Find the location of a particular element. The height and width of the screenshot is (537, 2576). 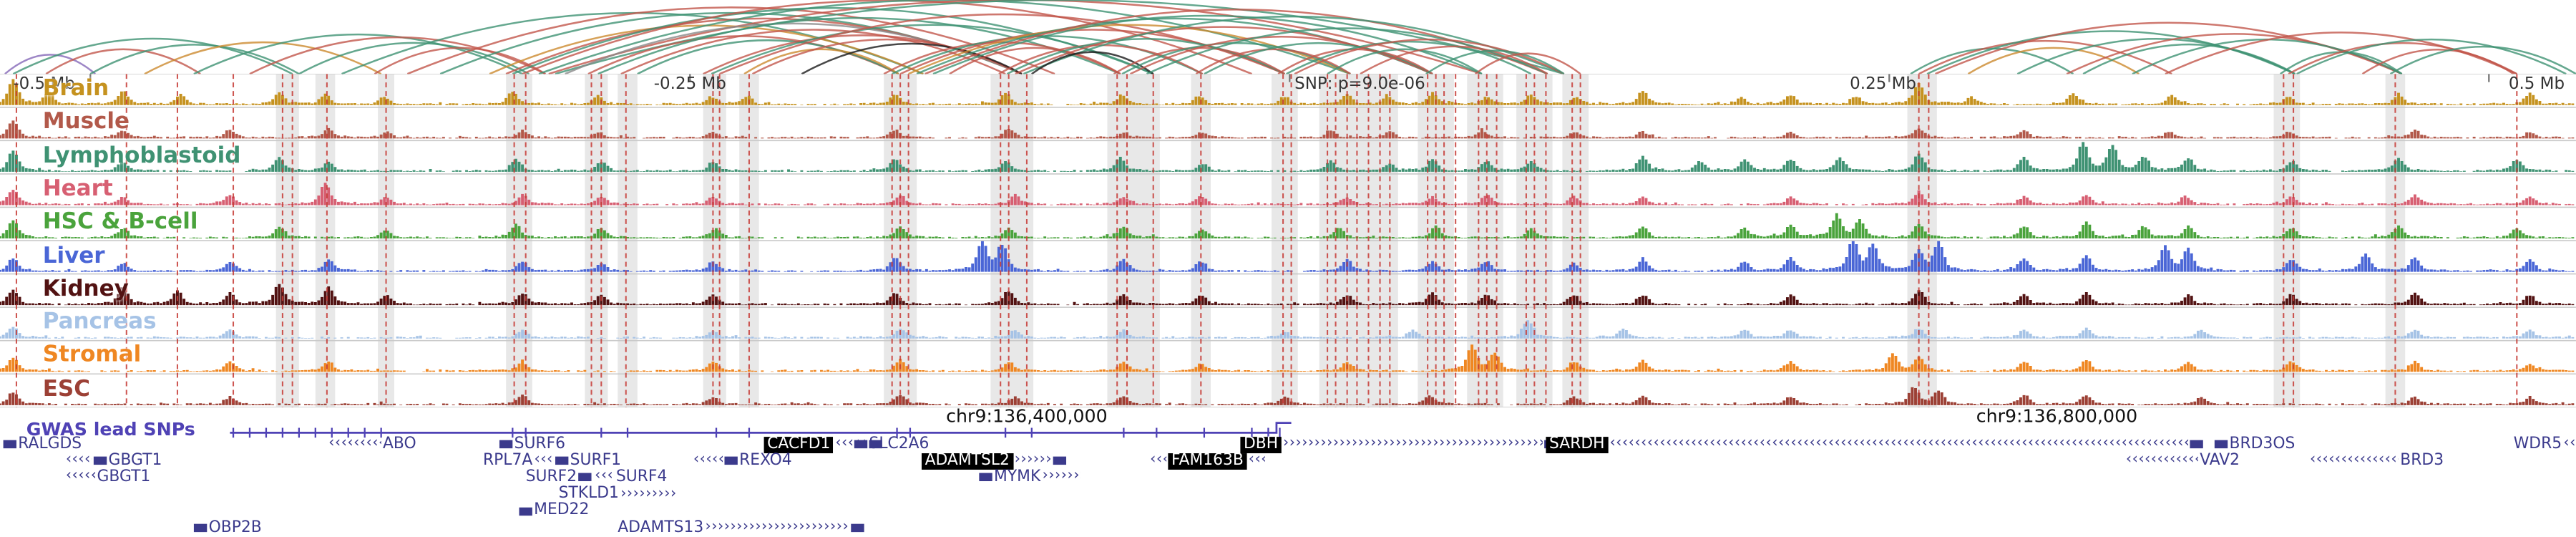

gene-strand-arrows: ‹‹‹‹‹‹‹‹‹‹‹‹‹‹ is located at coordinates (2161, 461).